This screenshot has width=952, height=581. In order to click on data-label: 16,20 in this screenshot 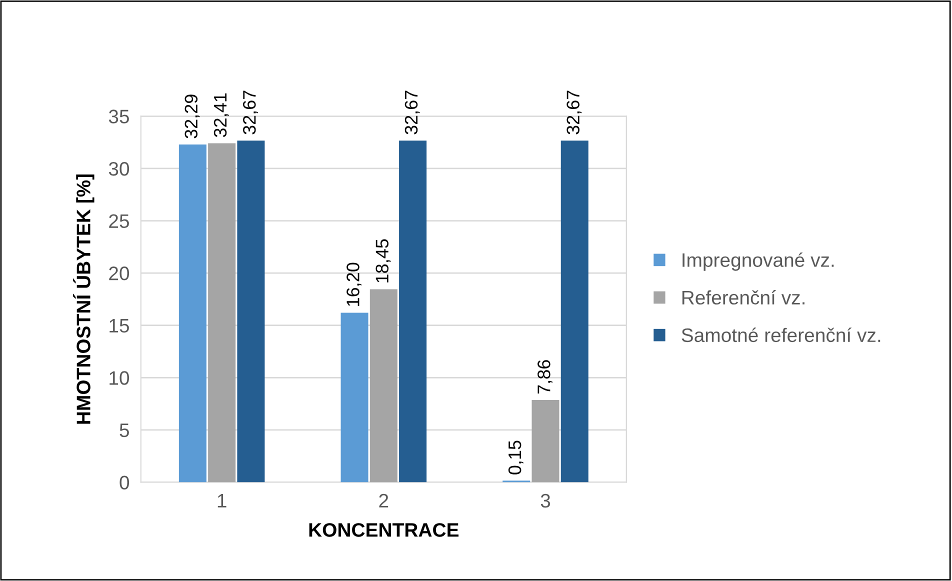, I will do `click(354, 284)`.